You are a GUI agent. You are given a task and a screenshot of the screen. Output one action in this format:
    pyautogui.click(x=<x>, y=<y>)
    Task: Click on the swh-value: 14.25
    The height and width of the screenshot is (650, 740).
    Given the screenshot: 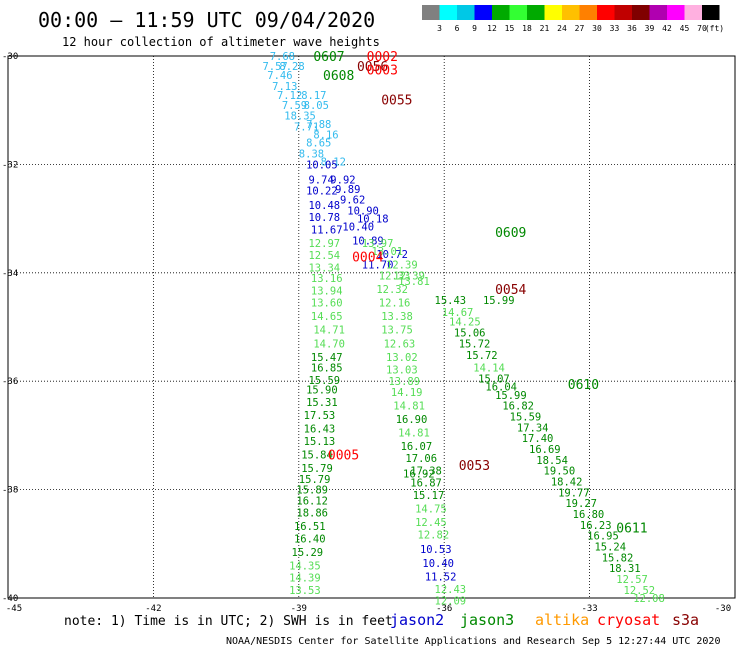 What is the action you would take?
    pyautogui.click(x=465, y=323)
    